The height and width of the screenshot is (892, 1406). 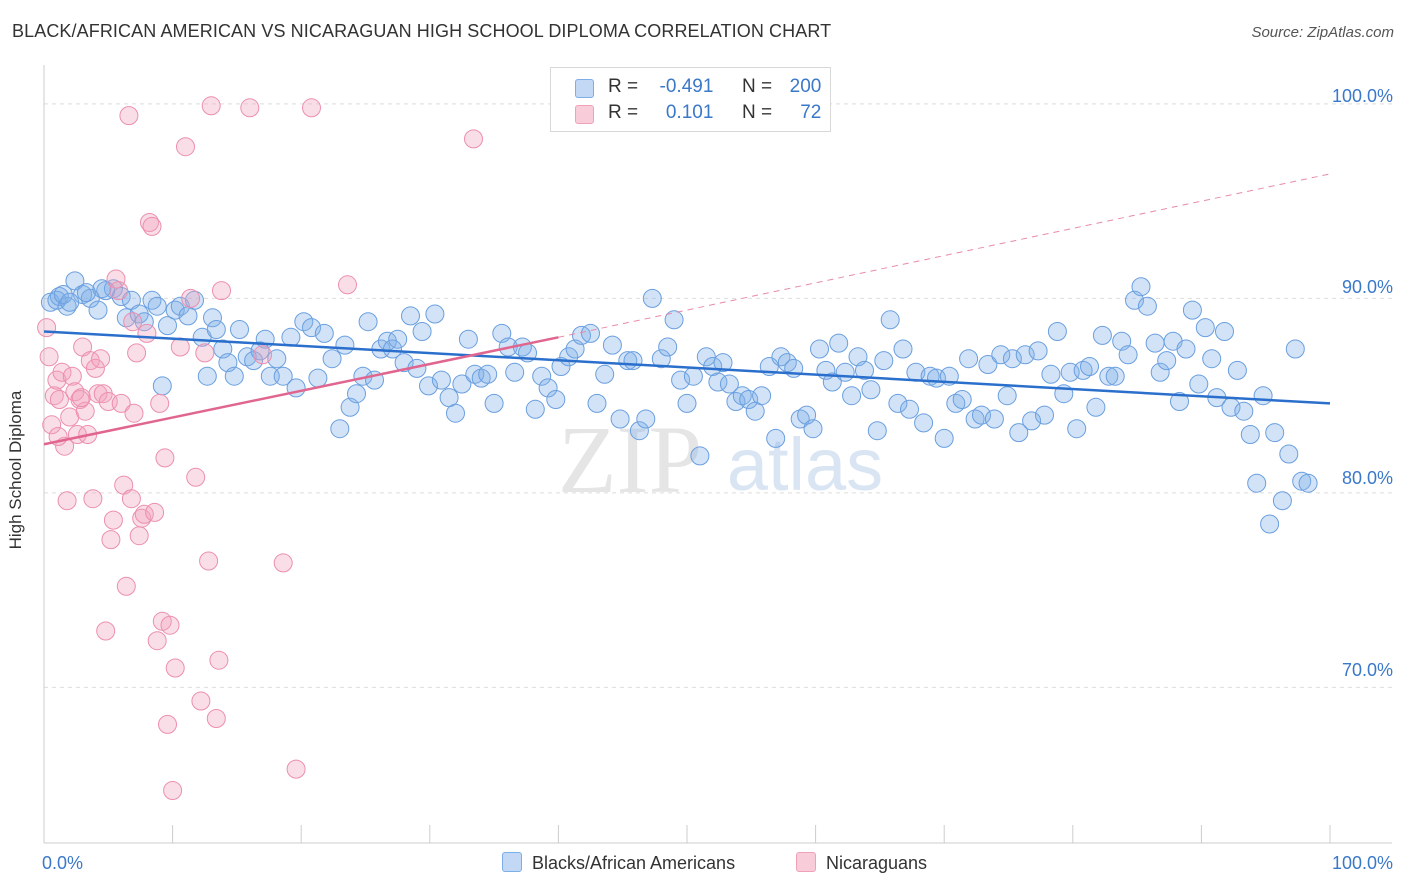 What do you see at coordinates (861, 863) in the screenshot?
I see `legend-item-nicaraguans: Nicaraguans` at bounding box center [861, 863].